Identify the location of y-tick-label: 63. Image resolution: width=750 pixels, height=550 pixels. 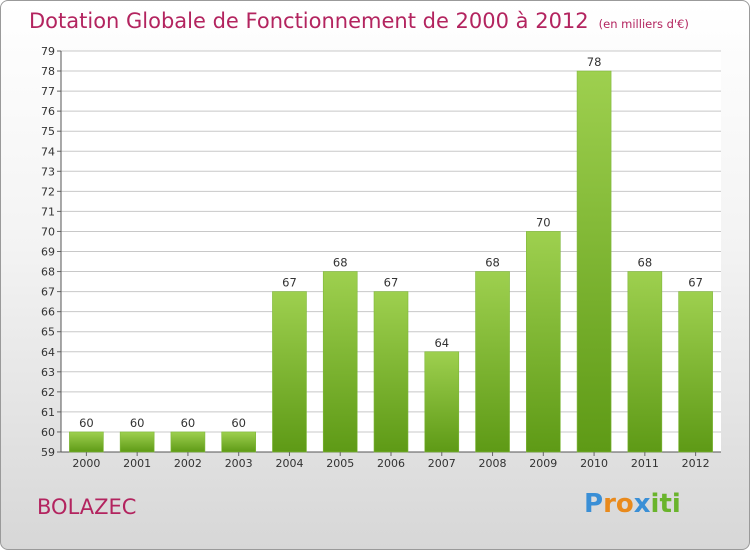
(48, 372).